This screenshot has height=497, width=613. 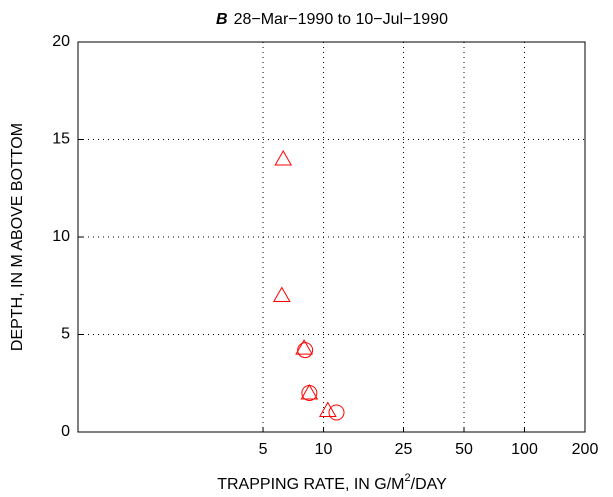 I want to click on x-tick-label: 100, so click(x=524, y=449).